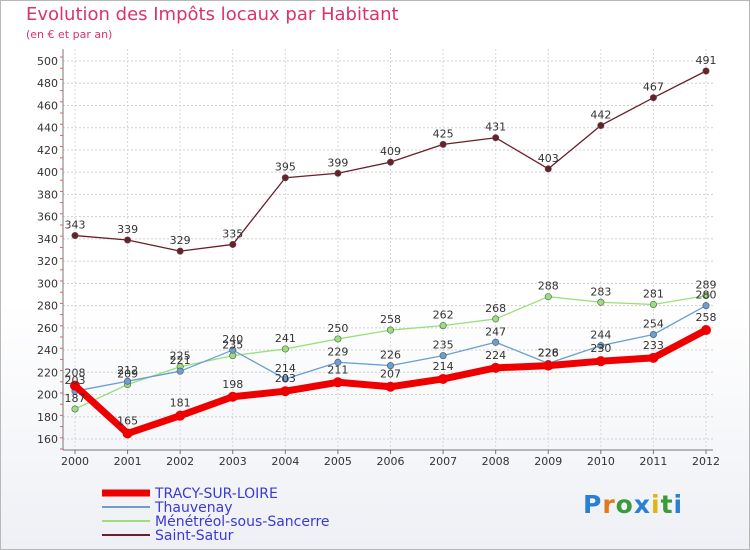  I want to click on data-label: 281, so click(653, 293).